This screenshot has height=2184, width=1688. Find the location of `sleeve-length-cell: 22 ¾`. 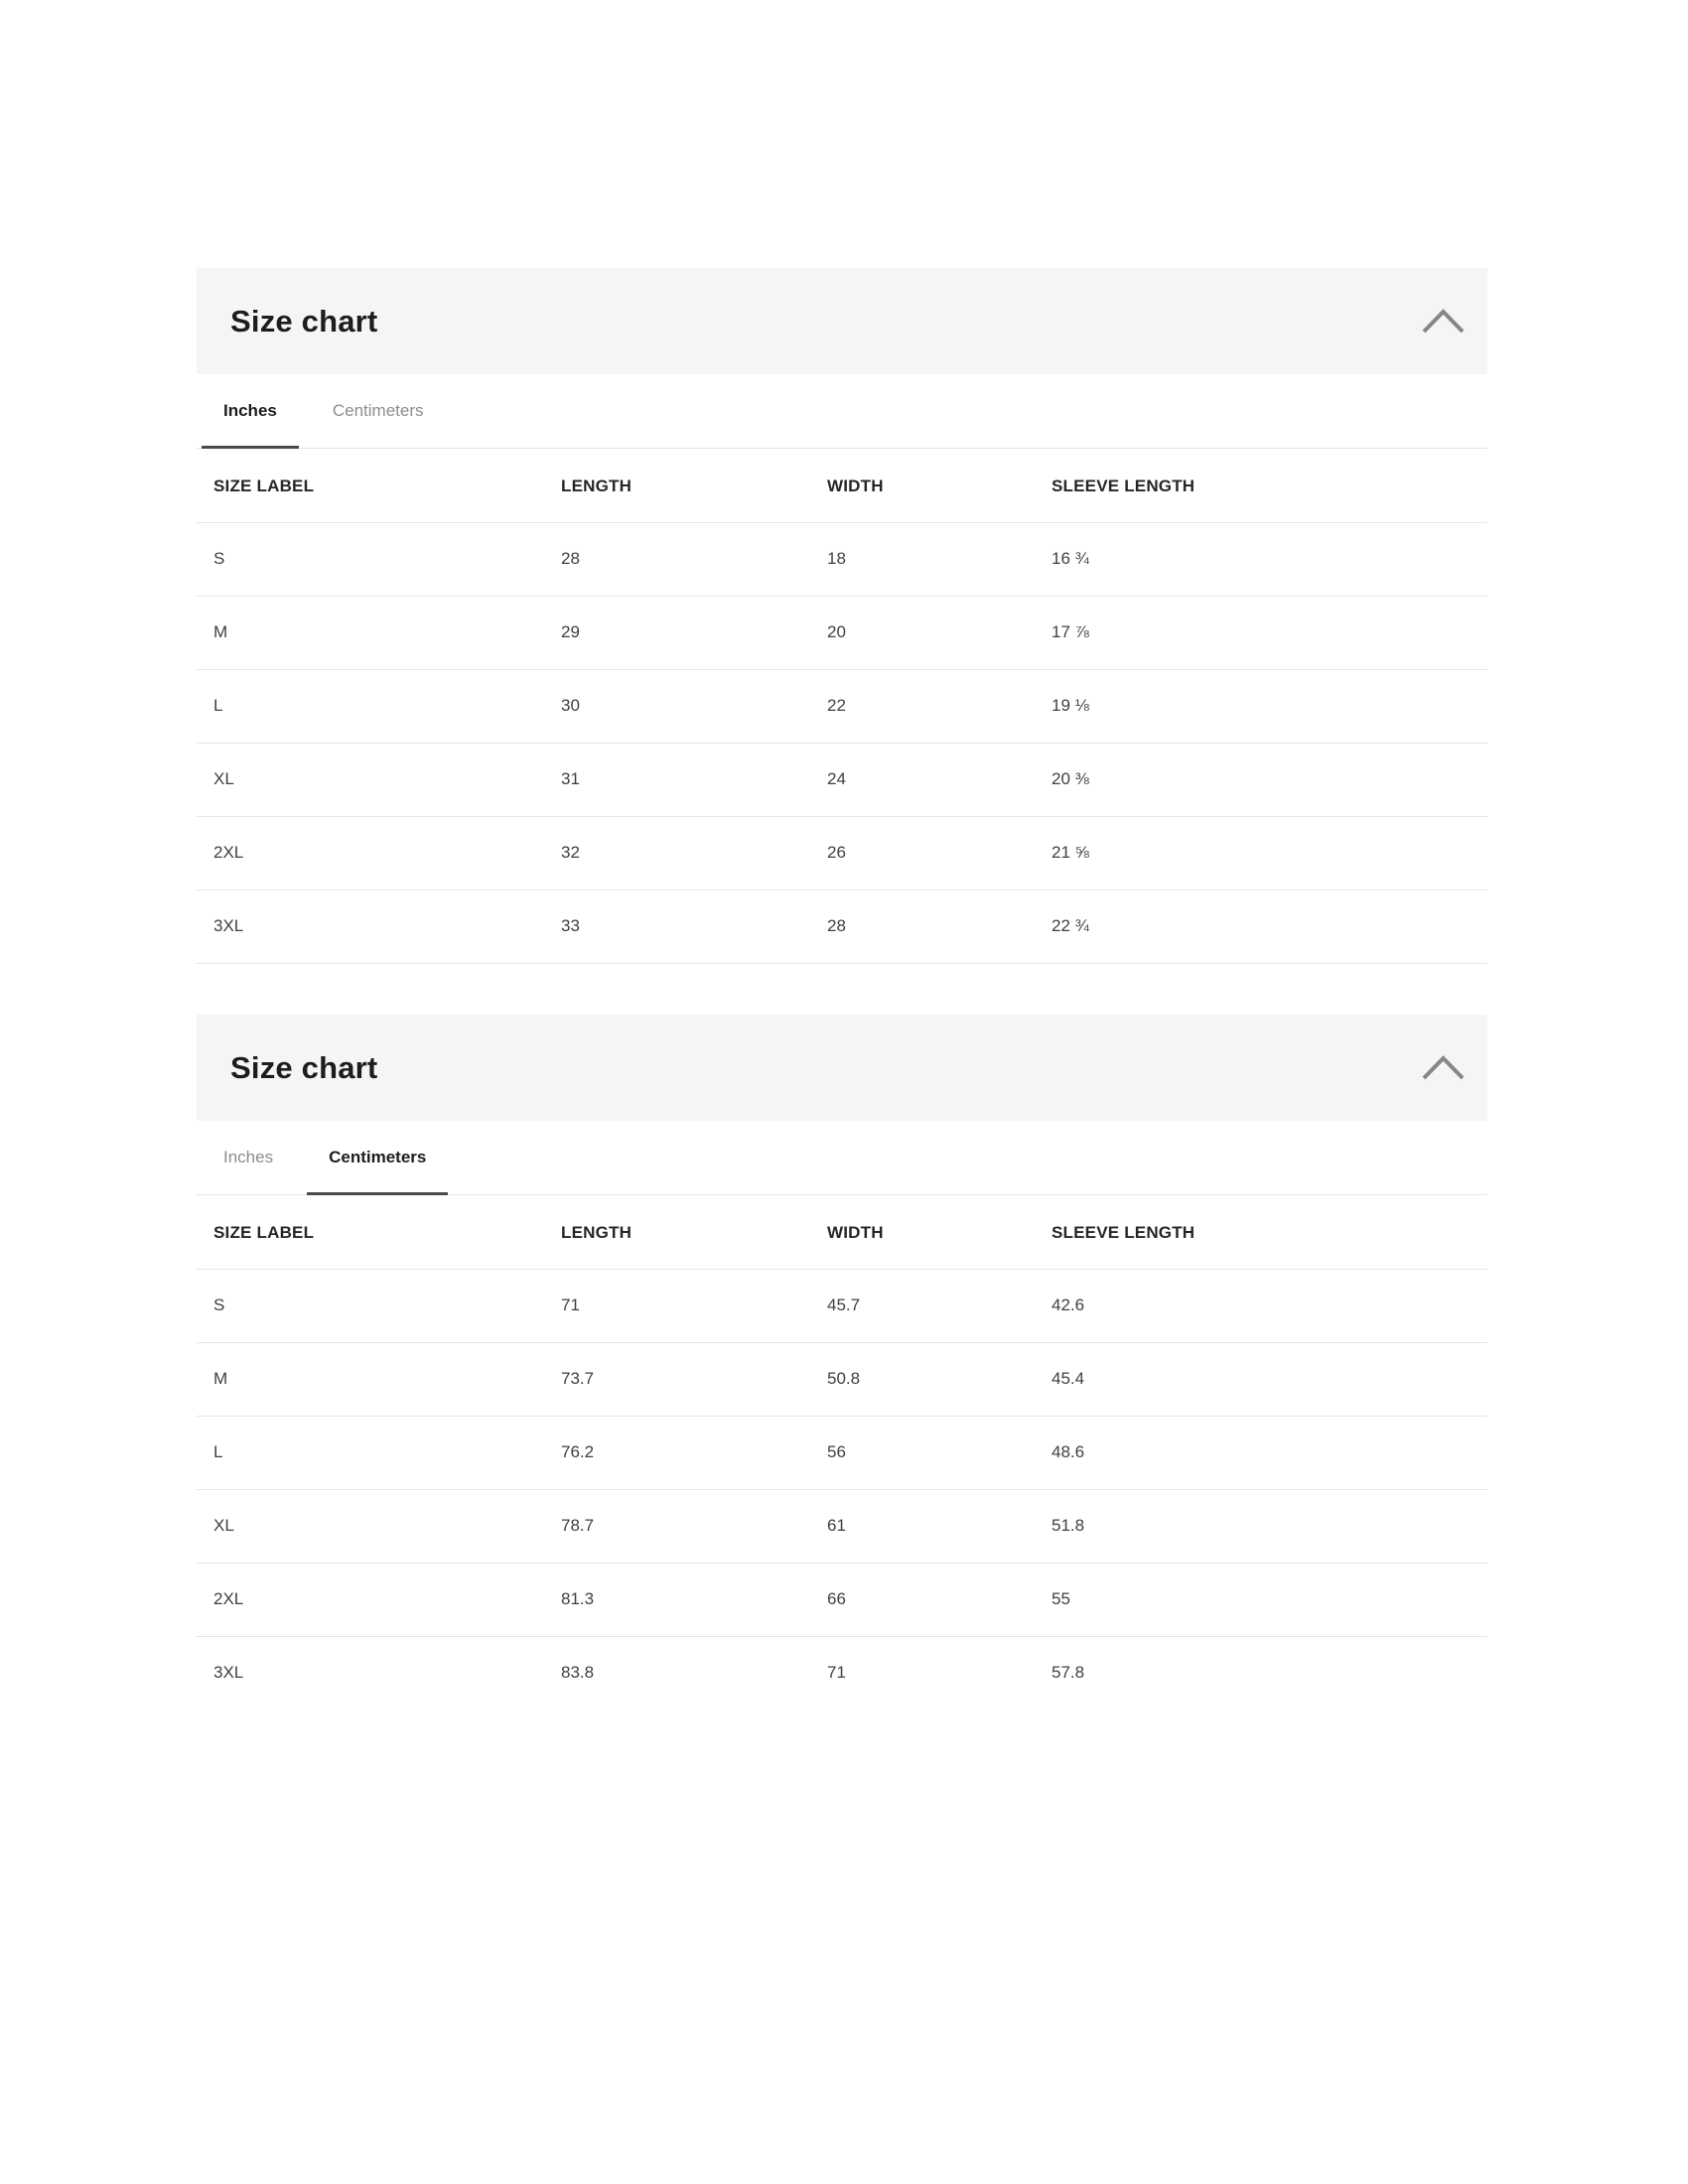

sleeve-length-cell: 22 ¾ is located at coordinates (1269, 926).